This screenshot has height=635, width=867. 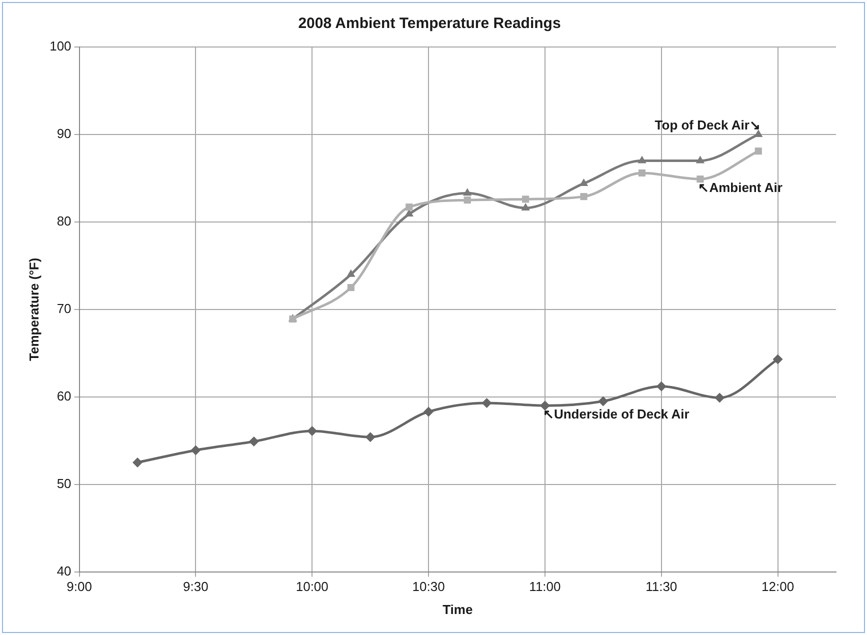 What do you see at coordinates (34, 309) in the screenshot?
I see `y-axis-title: Temperature (°F)` at bounding box center [34, 309].